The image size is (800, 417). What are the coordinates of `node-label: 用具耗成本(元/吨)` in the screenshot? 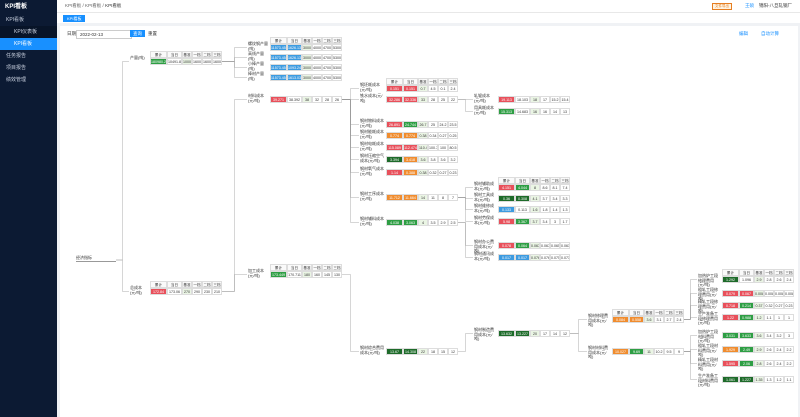 It's located at (484, 110).